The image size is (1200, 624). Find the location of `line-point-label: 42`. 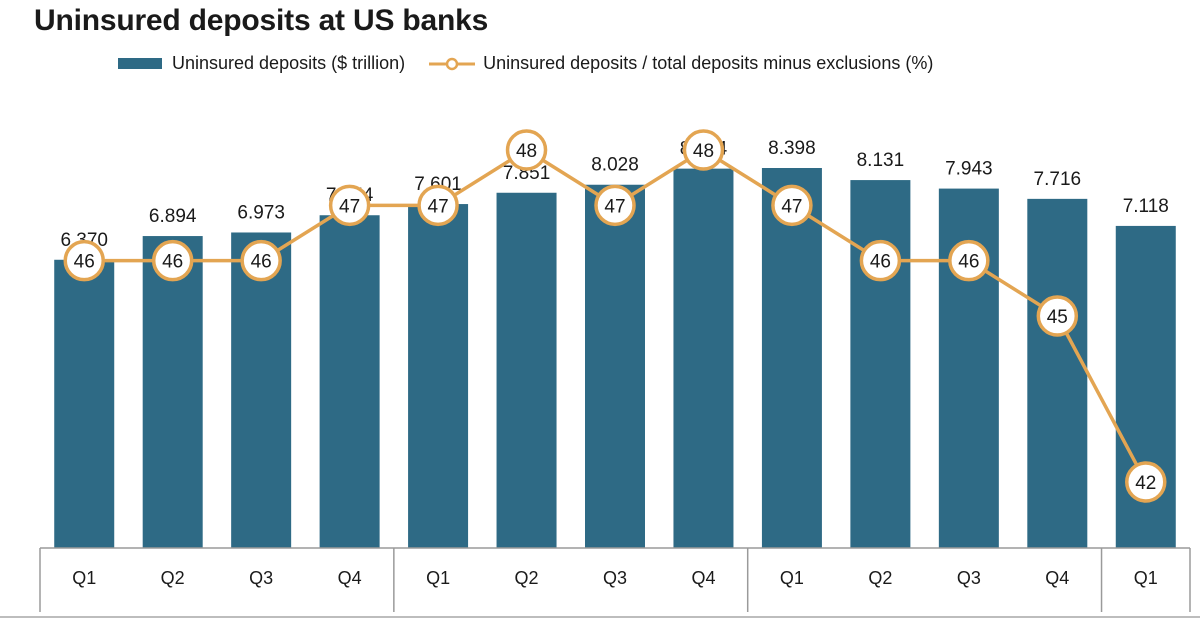

line-point-label: 42 is located at coordinates (1145, 483).